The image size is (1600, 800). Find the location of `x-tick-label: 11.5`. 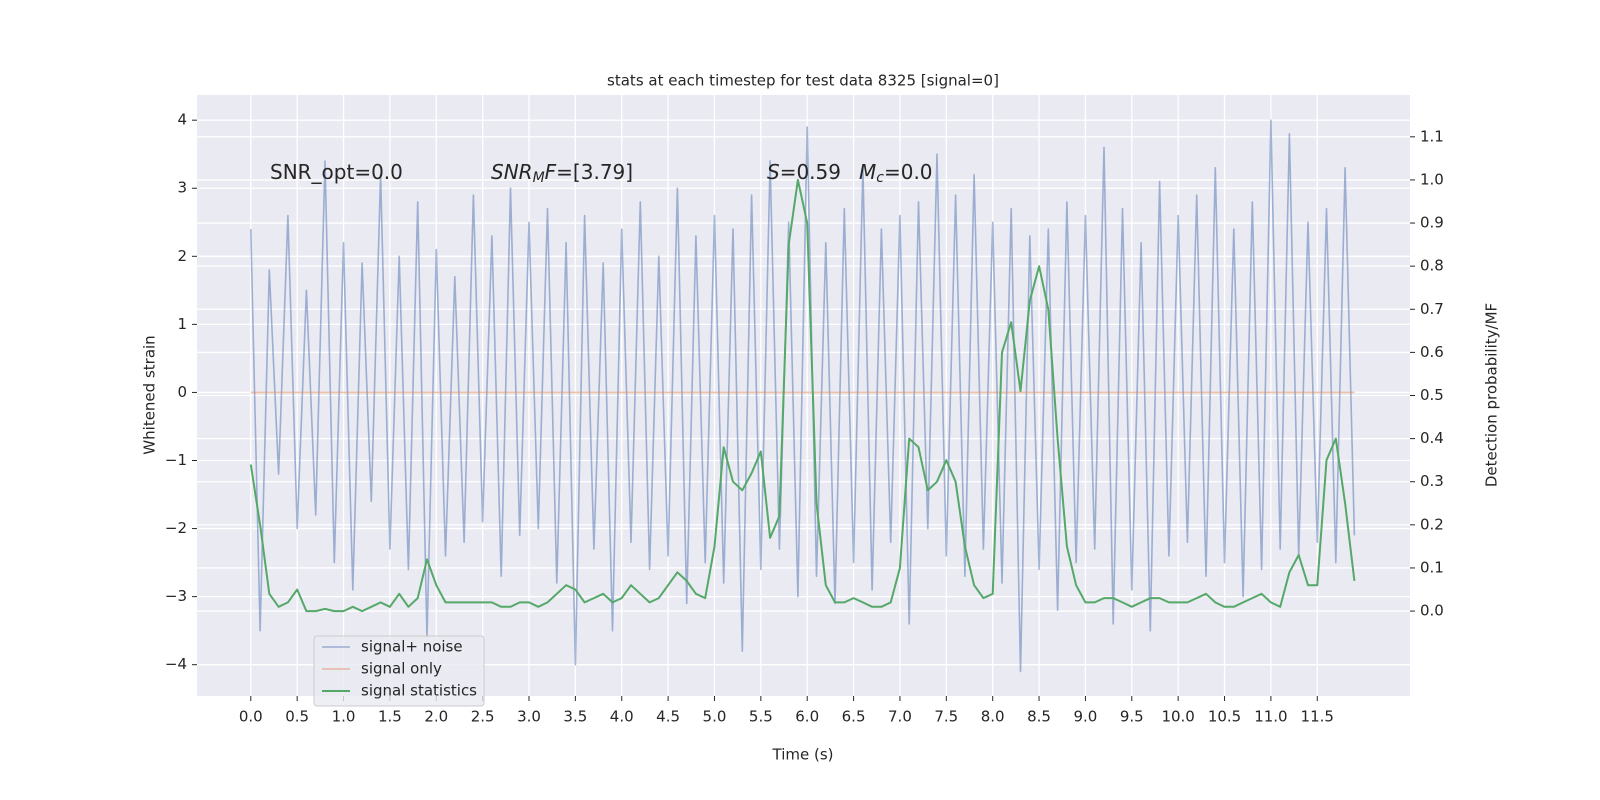

x-tick-label: 11.5 is located at coordinates (1317, 717).